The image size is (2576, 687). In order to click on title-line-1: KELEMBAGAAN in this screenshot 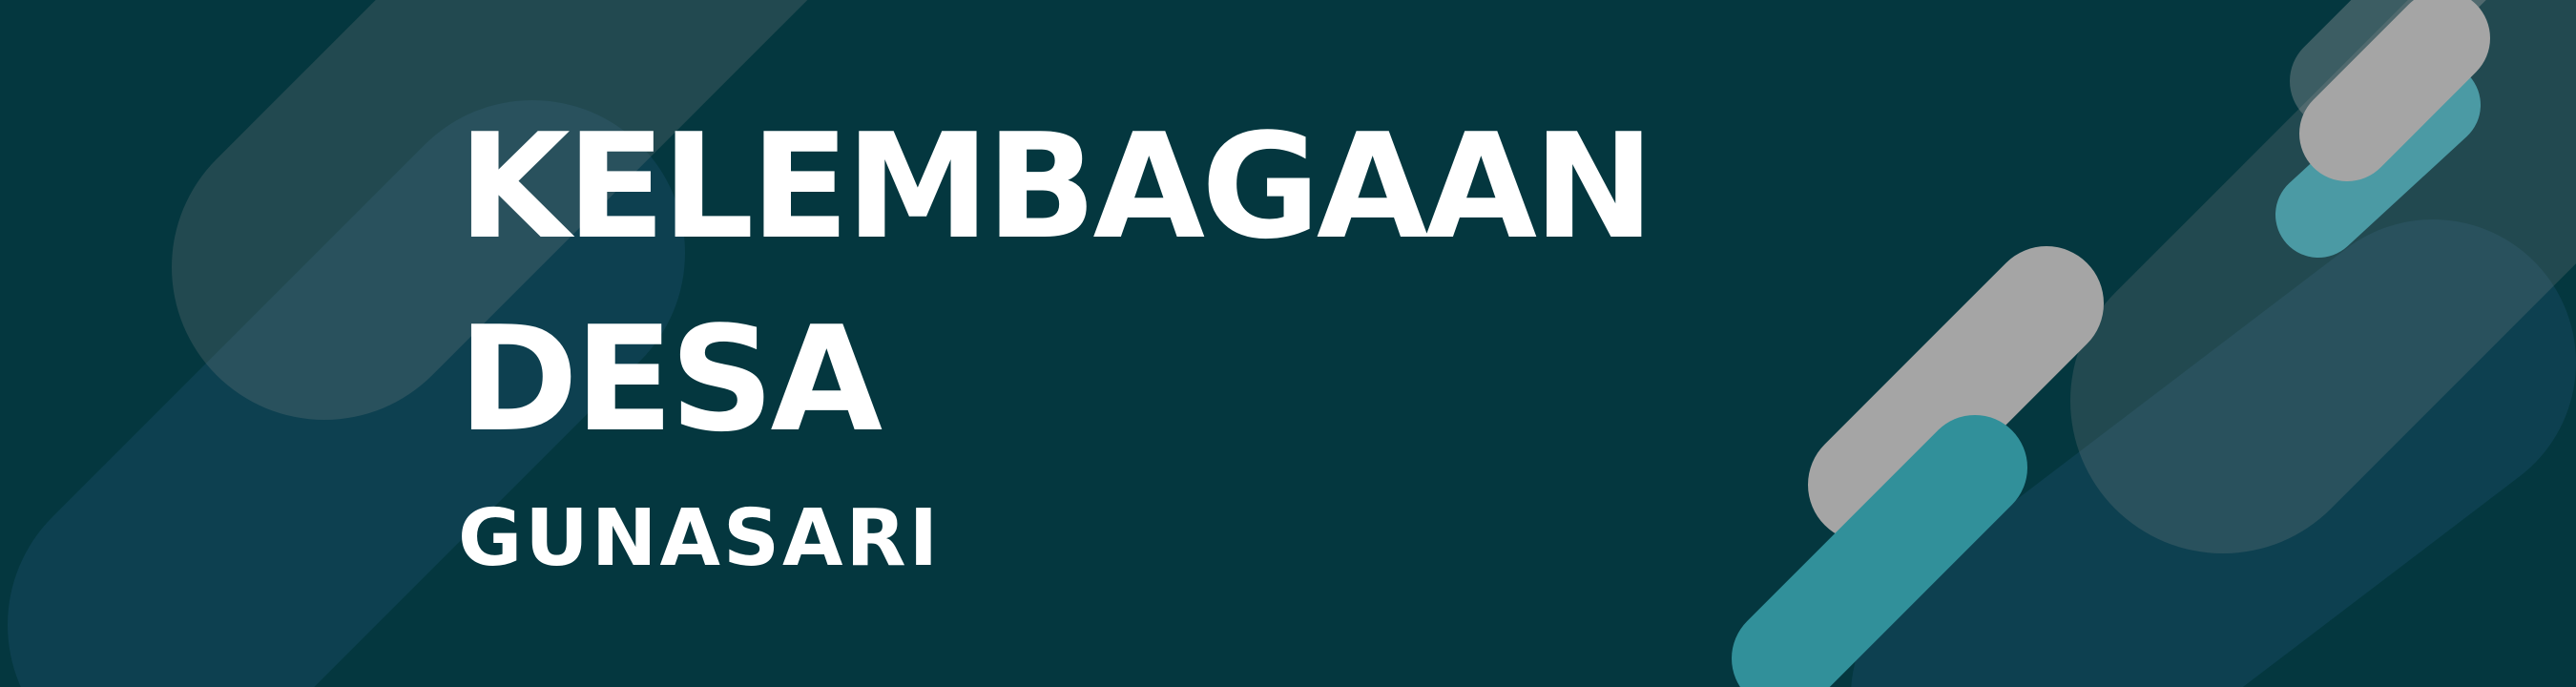, I will do `click(1056, 186)`.